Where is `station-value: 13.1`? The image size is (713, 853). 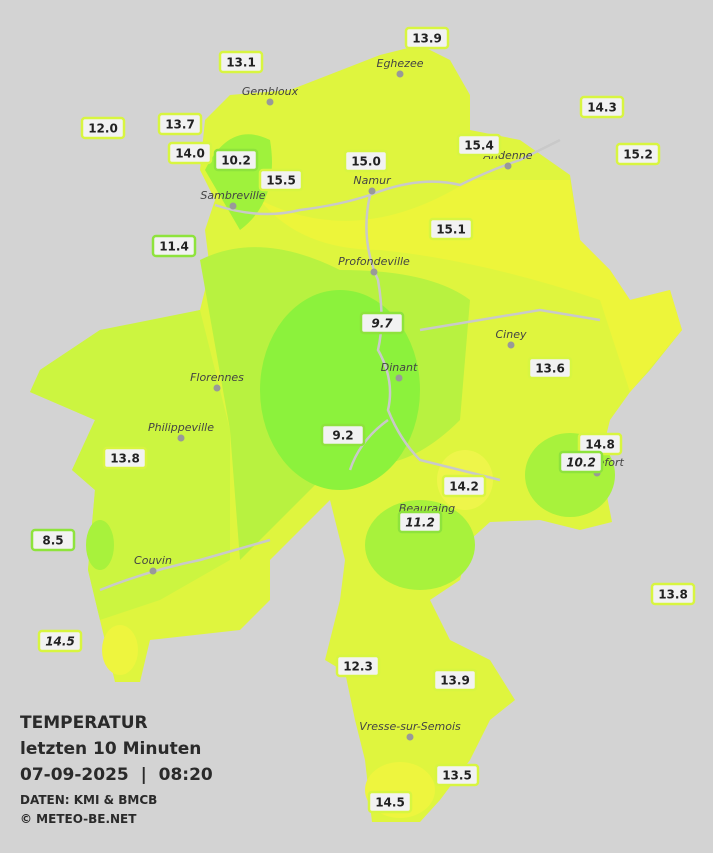 station-value: 13.1 is located at coordinates (241, 63).